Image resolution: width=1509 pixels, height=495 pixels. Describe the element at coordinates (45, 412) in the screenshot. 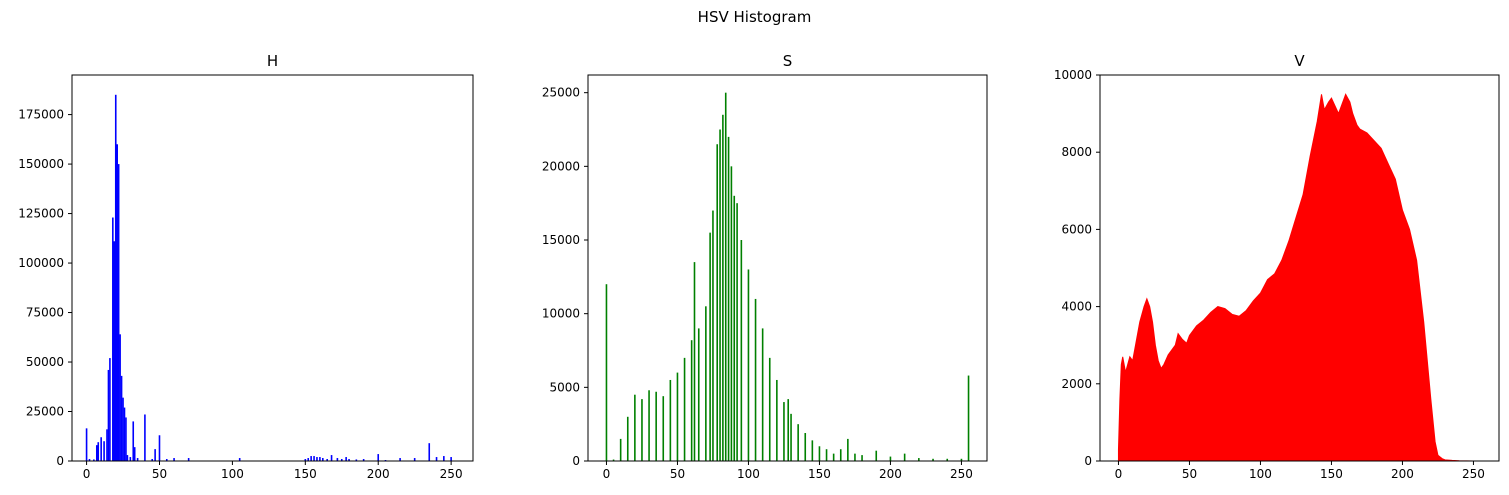

I see `y-tick-label: 25000` at that location.